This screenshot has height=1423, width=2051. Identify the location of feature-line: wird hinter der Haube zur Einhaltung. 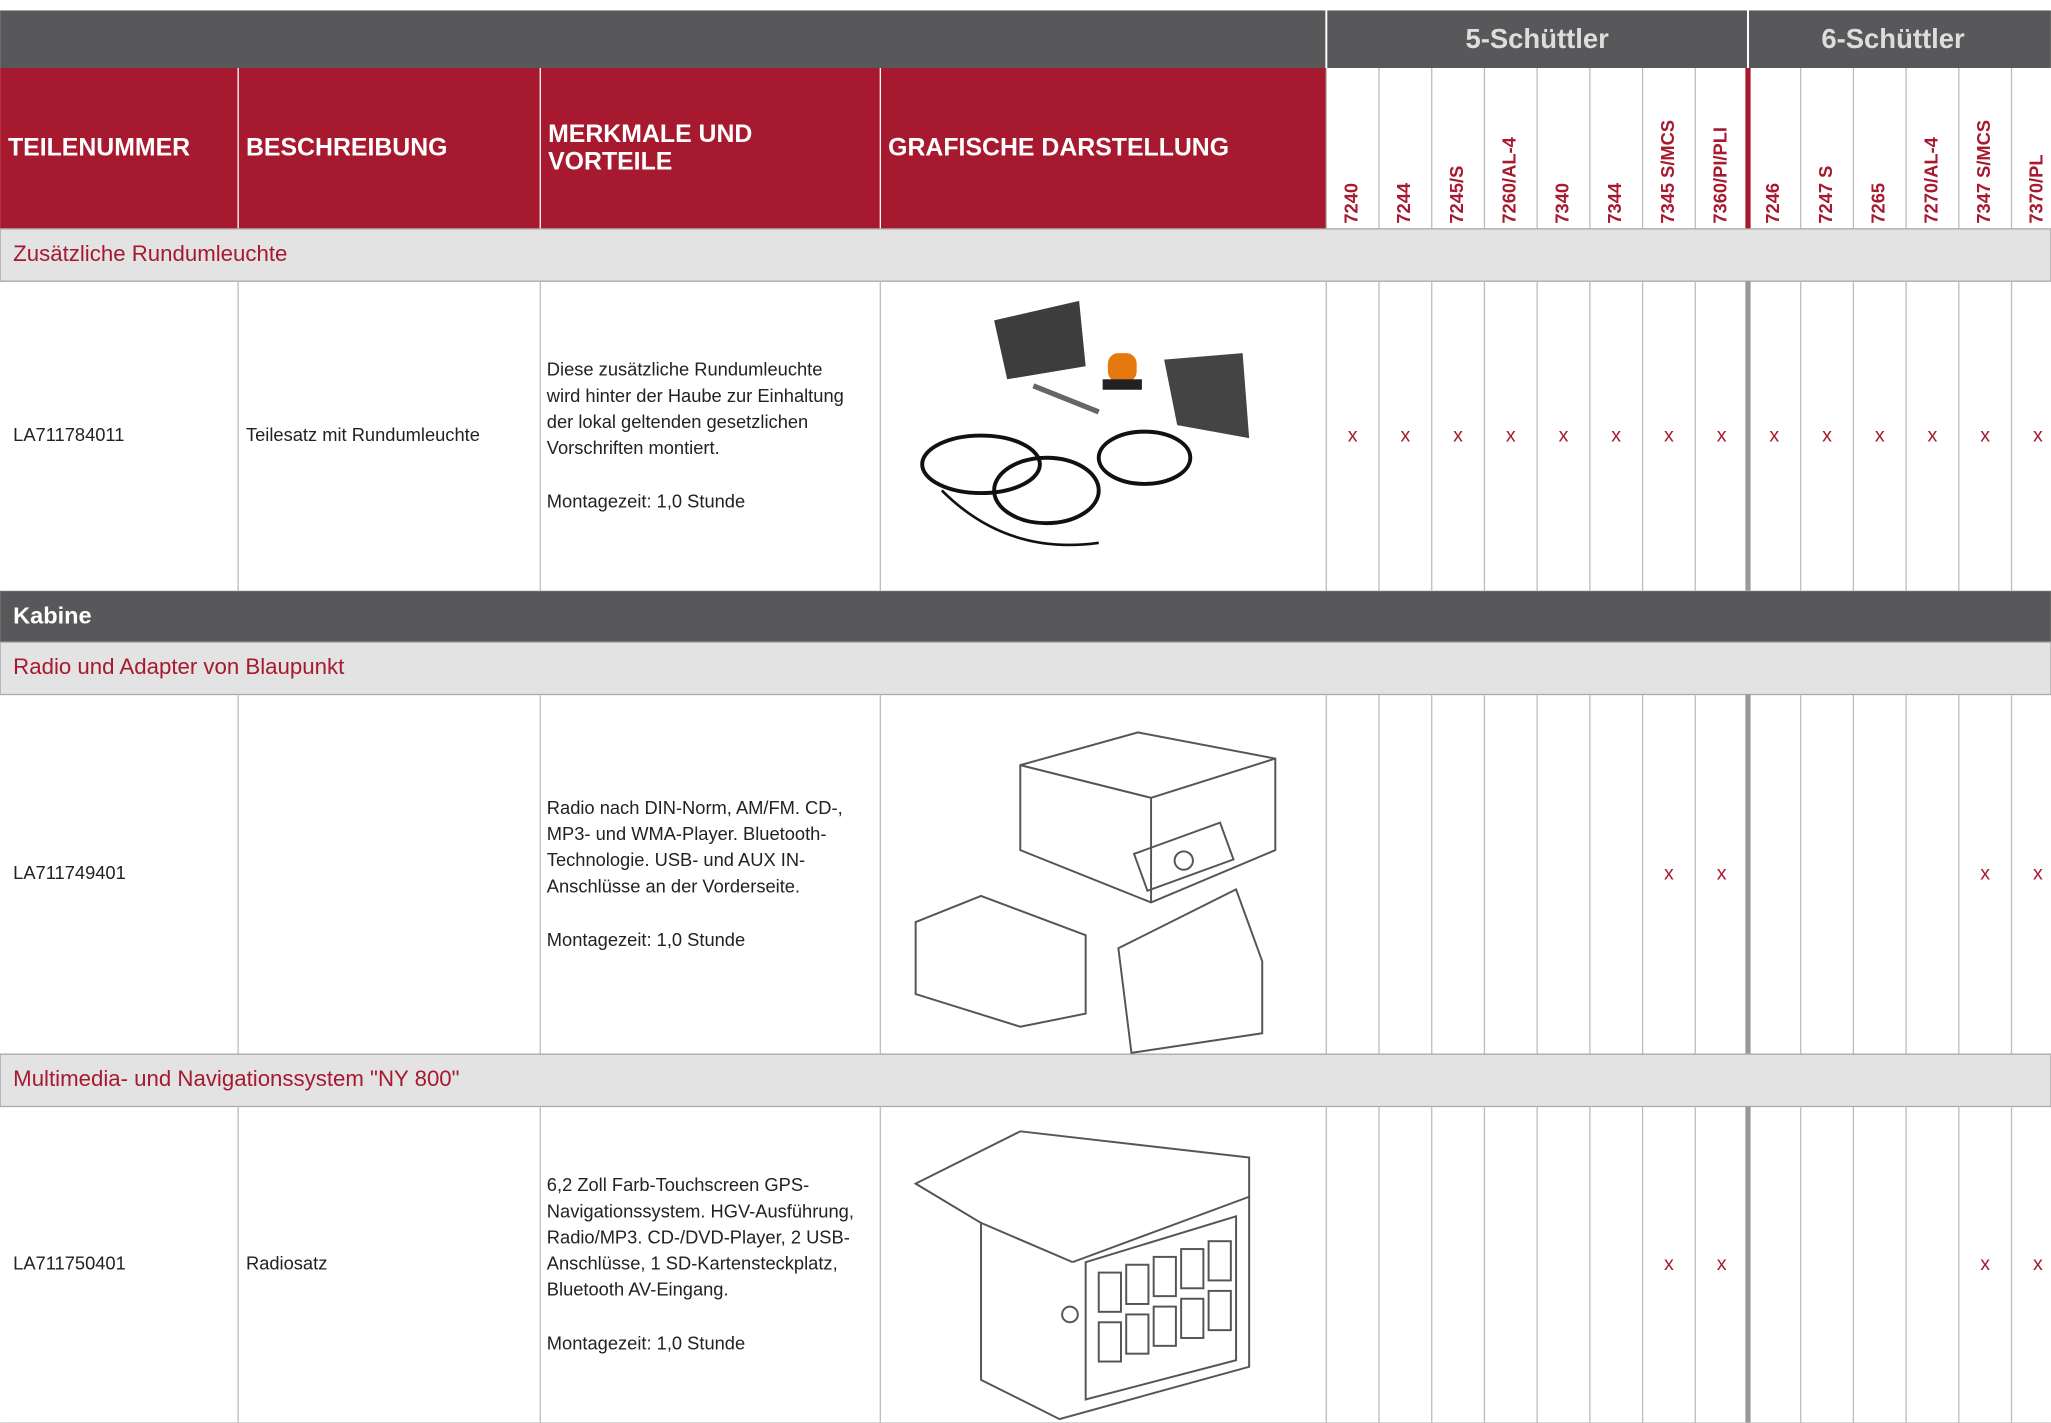
(695, 395).